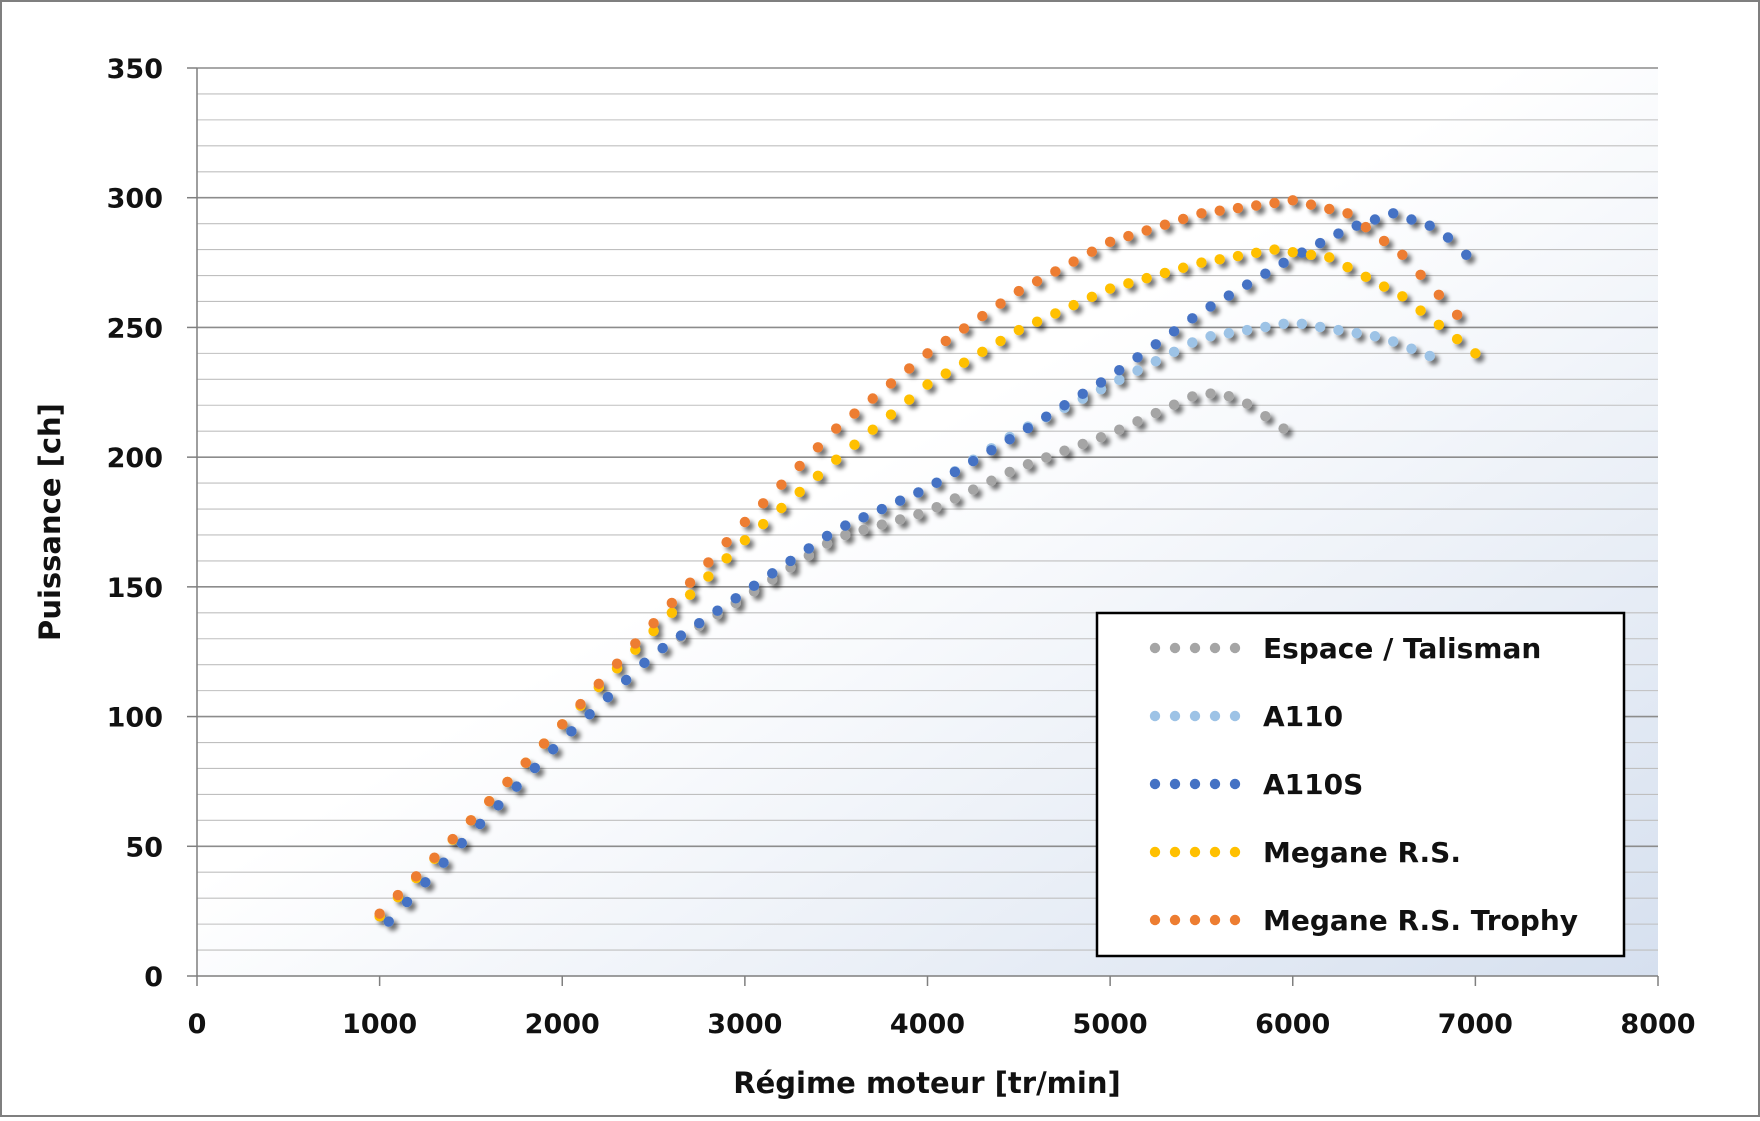 The image size is (1760, 1121). I want to click on x-tick-label: 7000, so click(1475, 1024).